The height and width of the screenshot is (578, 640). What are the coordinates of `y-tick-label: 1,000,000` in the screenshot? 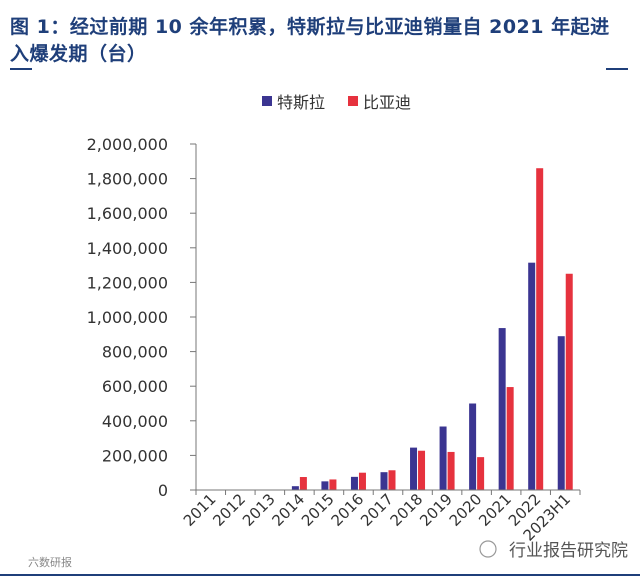 It's located at (127, 317).